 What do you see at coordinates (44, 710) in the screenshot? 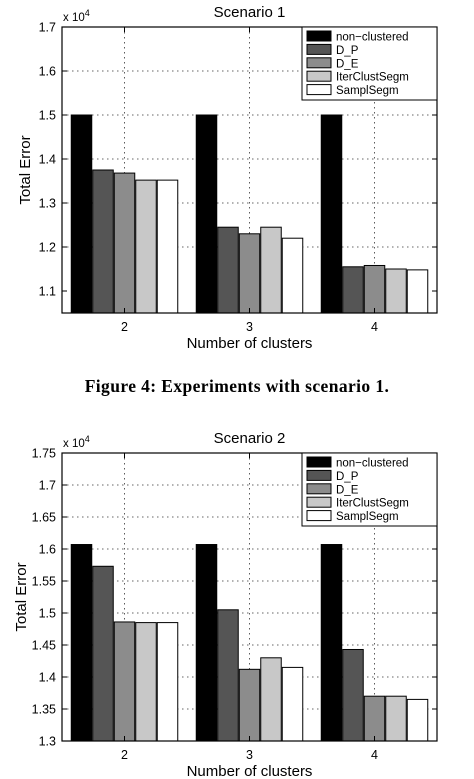
I see `y-tick-label: 1.35` at bounding box center [44, 710].